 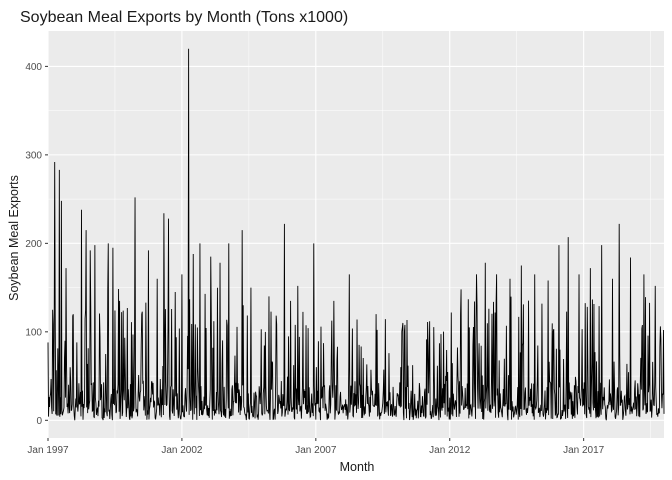 What do you see at coordinates (584, 450) in the screenshot?
I see `x-tick-label: Jan 2017` at bounding box center [584, 450].